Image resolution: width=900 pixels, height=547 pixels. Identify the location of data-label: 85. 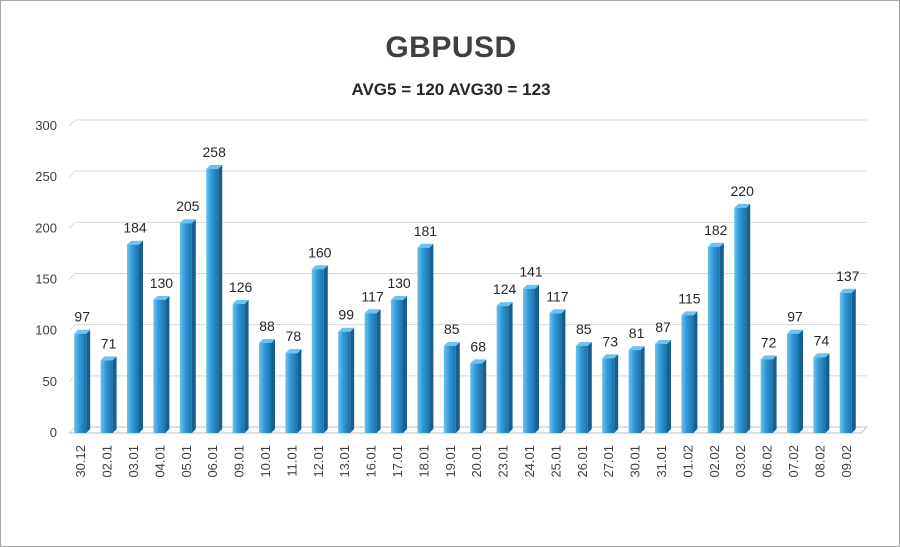
(584, 329).